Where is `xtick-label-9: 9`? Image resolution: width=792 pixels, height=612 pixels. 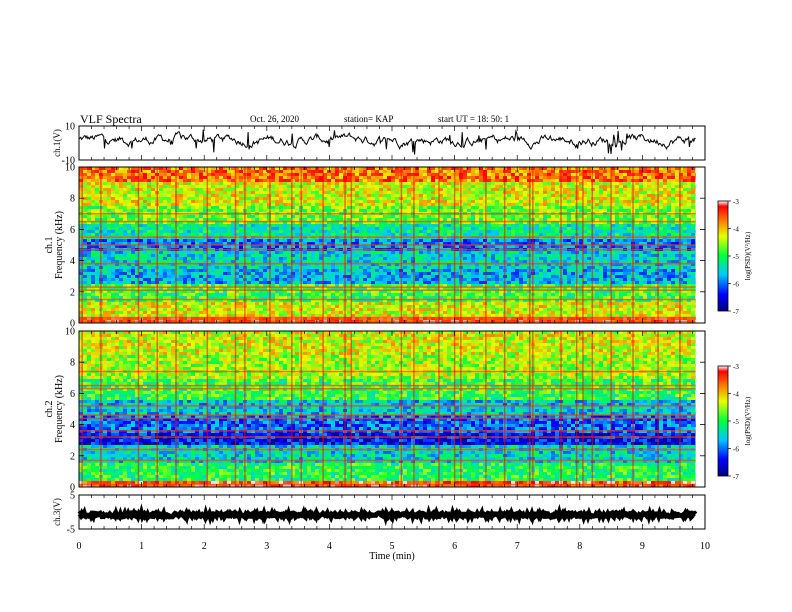
xtick-label-9: 9 is located at coordinates (642, 546).